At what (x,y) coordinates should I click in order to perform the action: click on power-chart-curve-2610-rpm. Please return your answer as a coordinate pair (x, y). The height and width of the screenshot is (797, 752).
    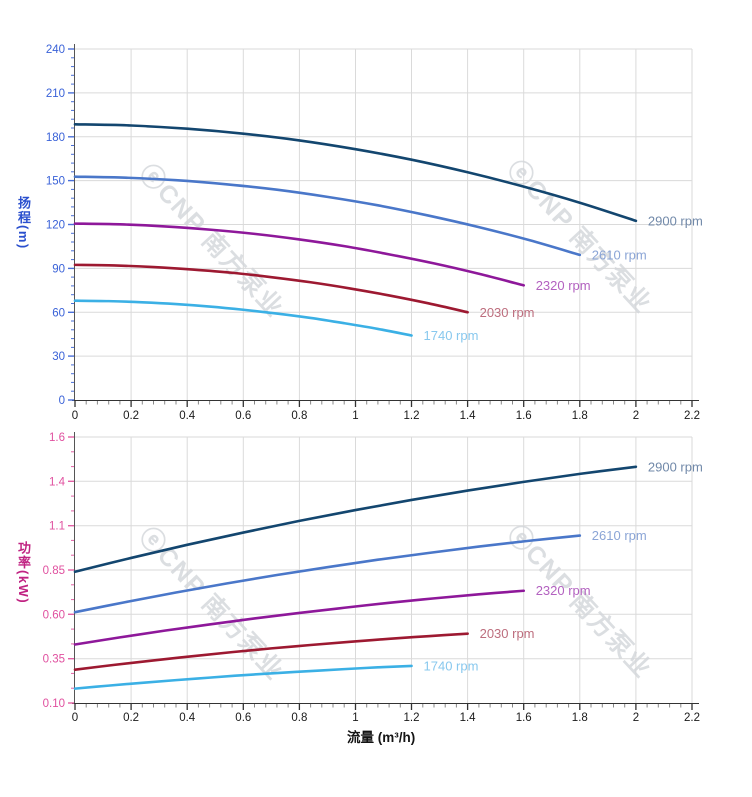
    Looking at the image, I should click on (327, 574).